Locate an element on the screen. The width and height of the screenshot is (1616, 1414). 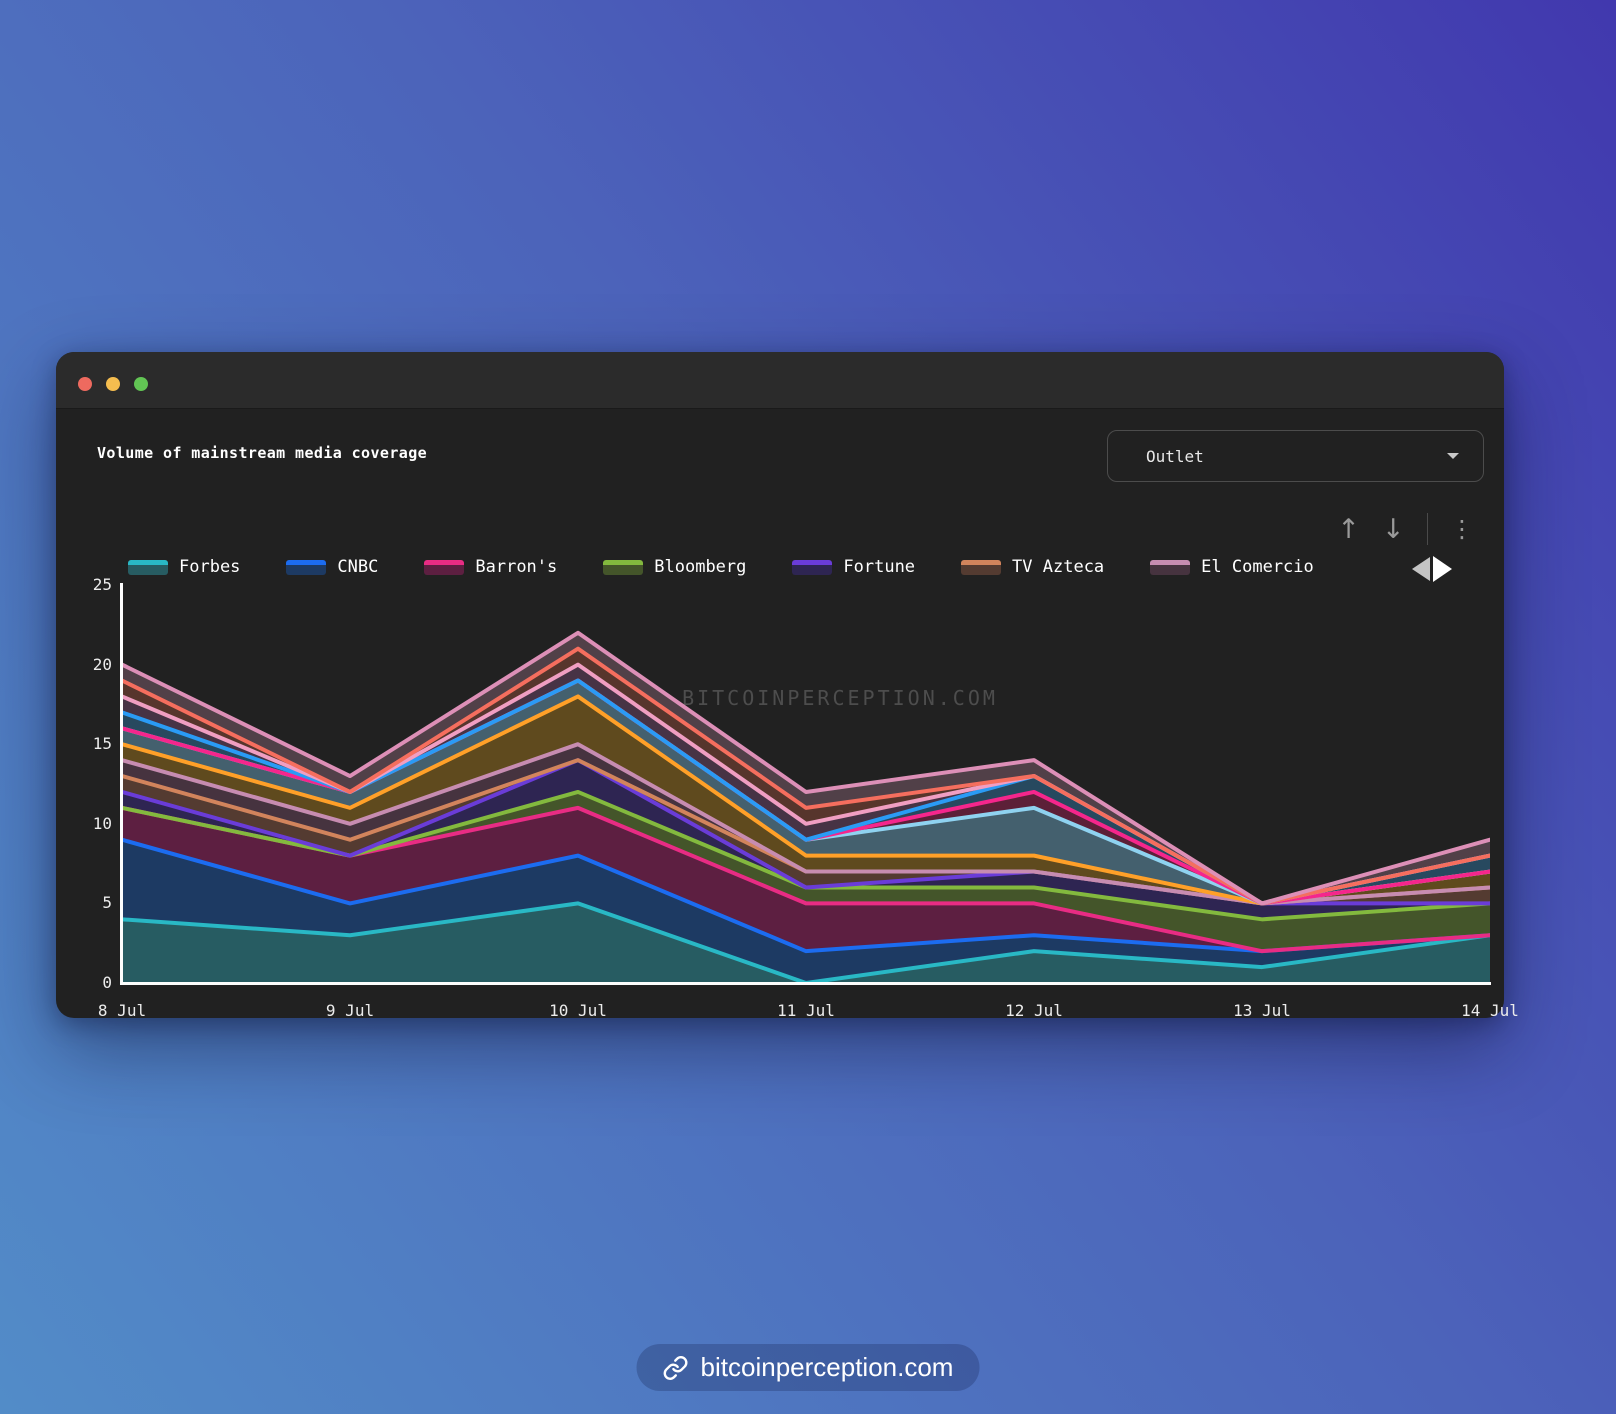
legend-label: Bloomberg is located at coordinates (700, 567).